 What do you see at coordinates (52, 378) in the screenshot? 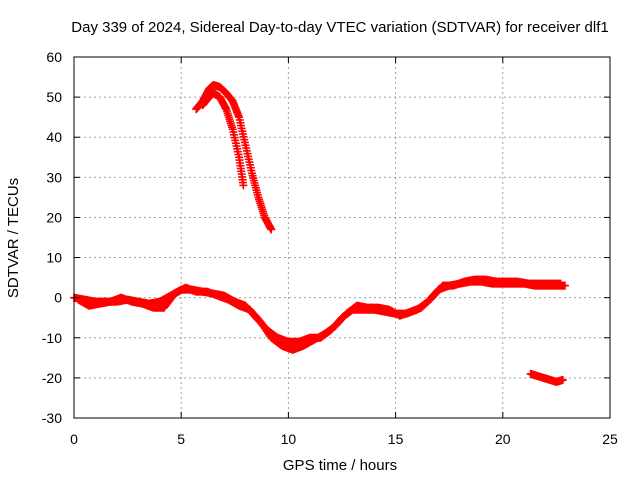
I see `y-tick-label: -20` at bounding box center [52, 378].